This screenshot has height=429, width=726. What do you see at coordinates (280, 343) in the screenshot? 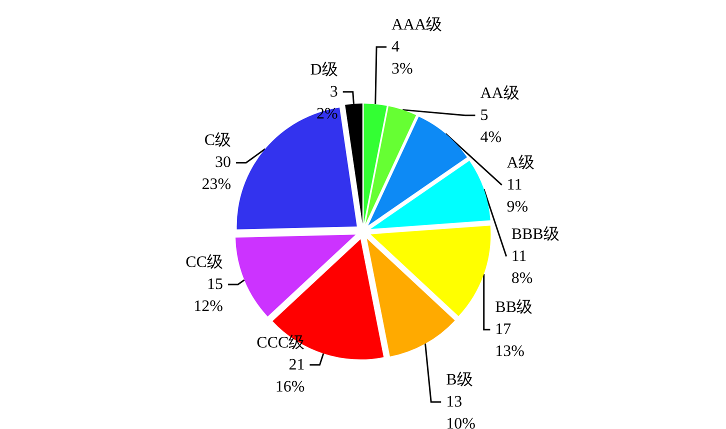
I see `slice-label: CCC级` at bounding box center [280, 343].